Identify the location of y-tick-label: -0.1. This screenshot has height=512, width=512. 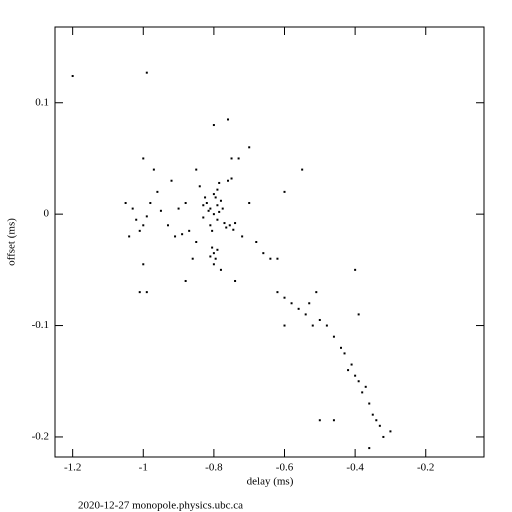
(40, 325).